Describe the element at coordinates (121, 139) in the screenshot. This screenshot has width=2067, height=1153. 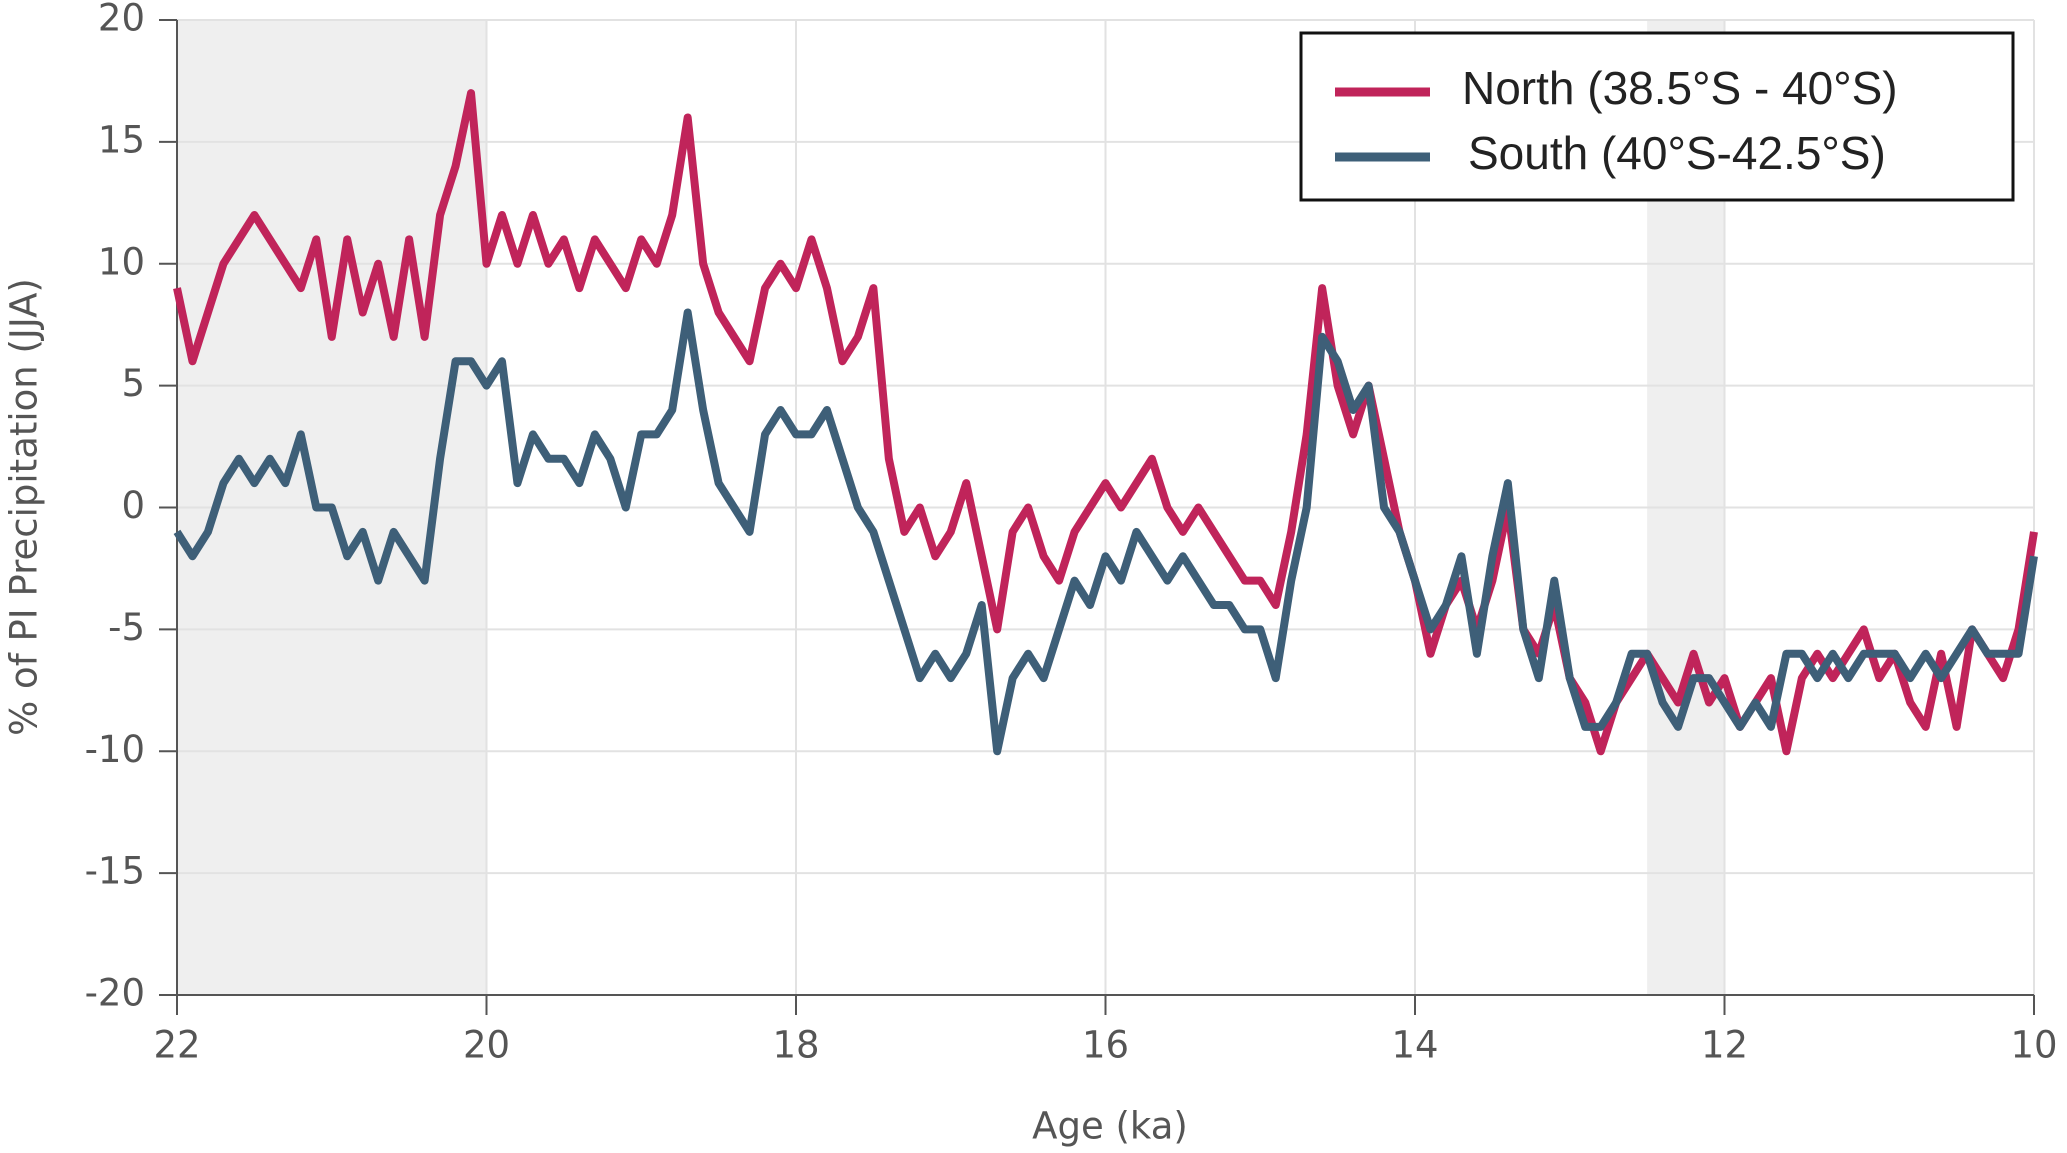
I see `y-tick-label: 15` at that location.